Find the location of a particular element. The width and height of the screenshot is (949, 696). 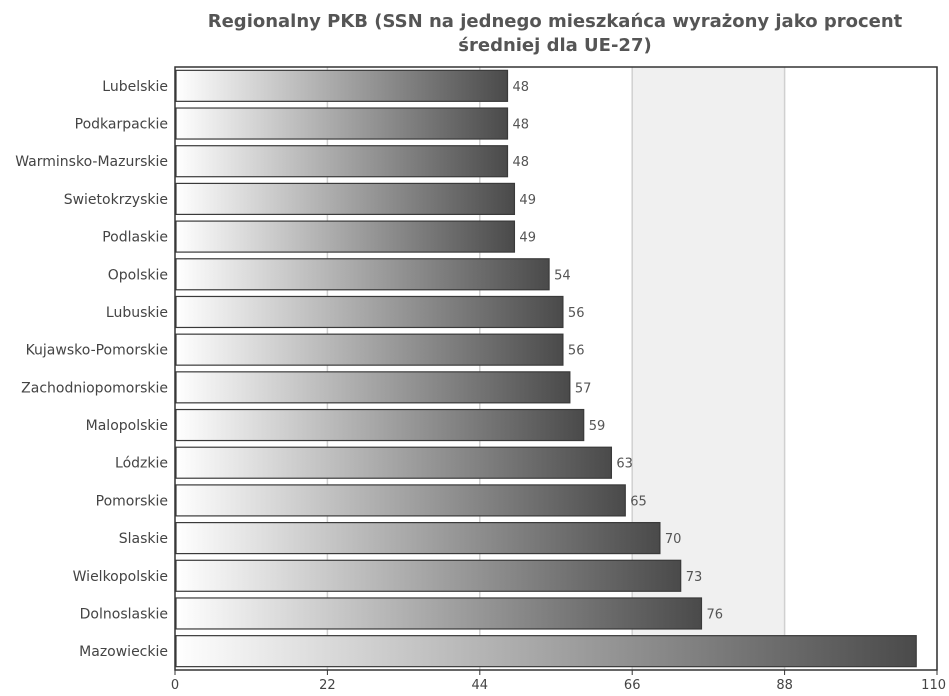

category-label-7: Kujawsko-Pomorskie is located at coordinates (97, 351).